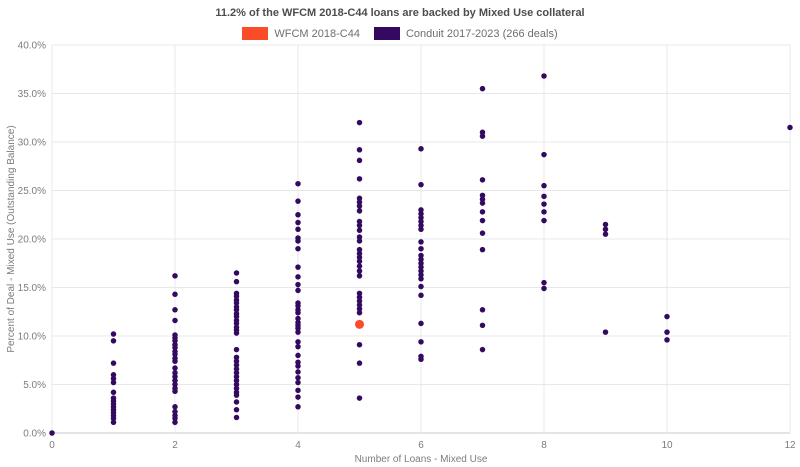 The height and width of the screenshot is (467, 800). Describe the element at coordinates (667, 445) in the screenshot. I see `x-tick-label: 10` at that location.